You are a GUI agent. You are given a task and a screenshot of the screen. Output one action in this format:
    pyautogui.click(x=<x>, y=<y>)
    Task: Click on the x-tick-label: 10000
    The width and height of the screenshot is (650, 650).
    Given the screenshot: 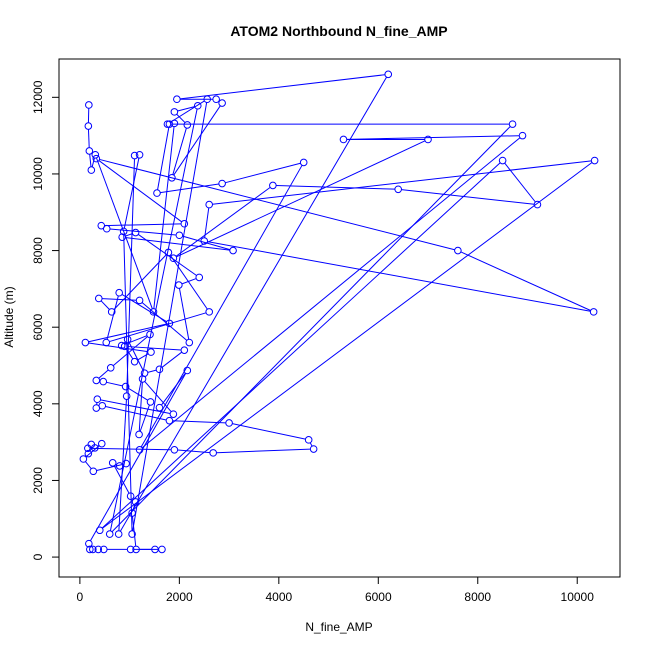 What is the action you would take?
    pyautogui.click(x=578, y=597)
    